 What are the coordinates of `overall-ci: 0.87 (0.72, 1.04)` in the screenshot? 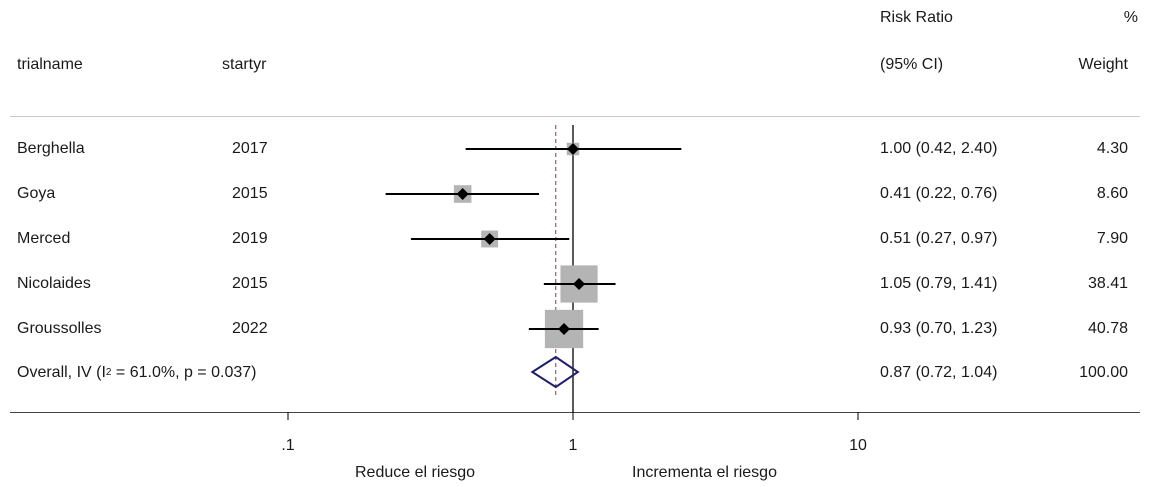 It's located at (939, 372).